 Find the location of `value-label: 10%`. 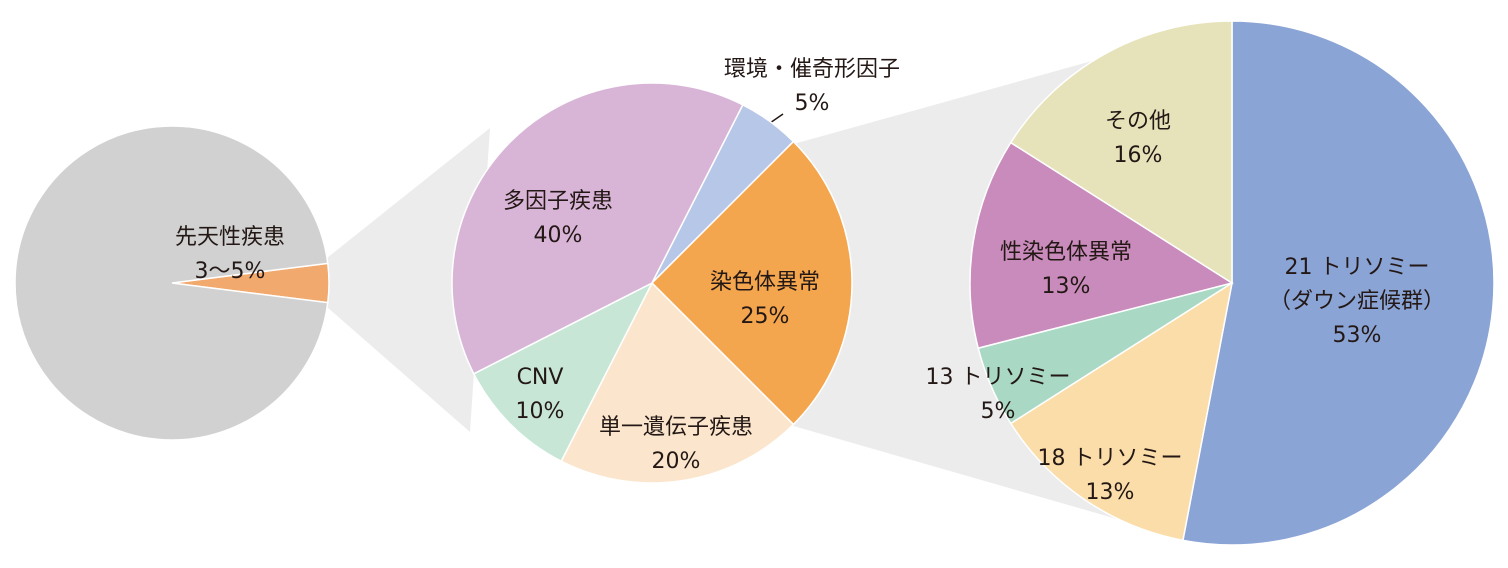

value-label: 10% is located at coordinates (540, 411).